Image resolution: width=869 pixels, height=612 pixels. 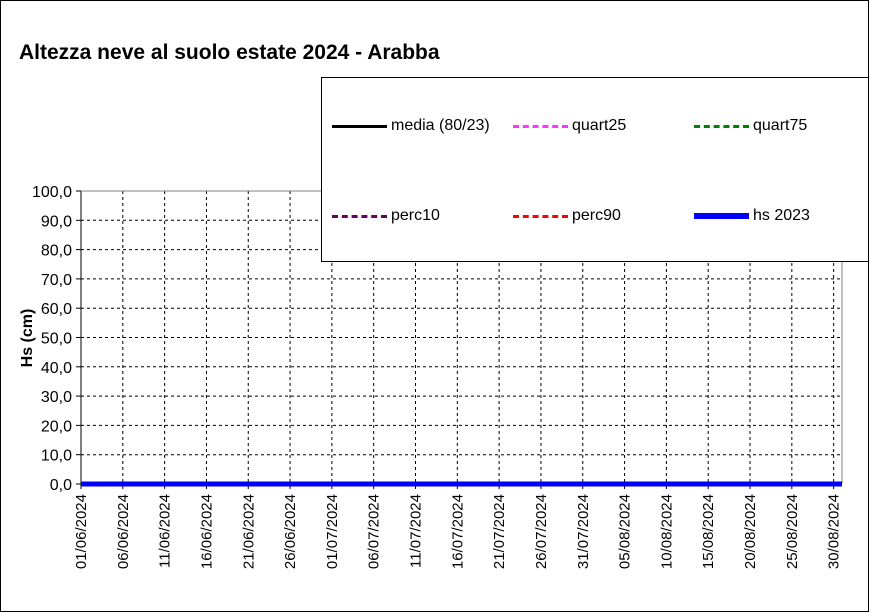 What do you see at coordinates (123, 531) in the screenshot?
I see `x-tick-label: 06/06/2024` at bounding box center [123, 531].